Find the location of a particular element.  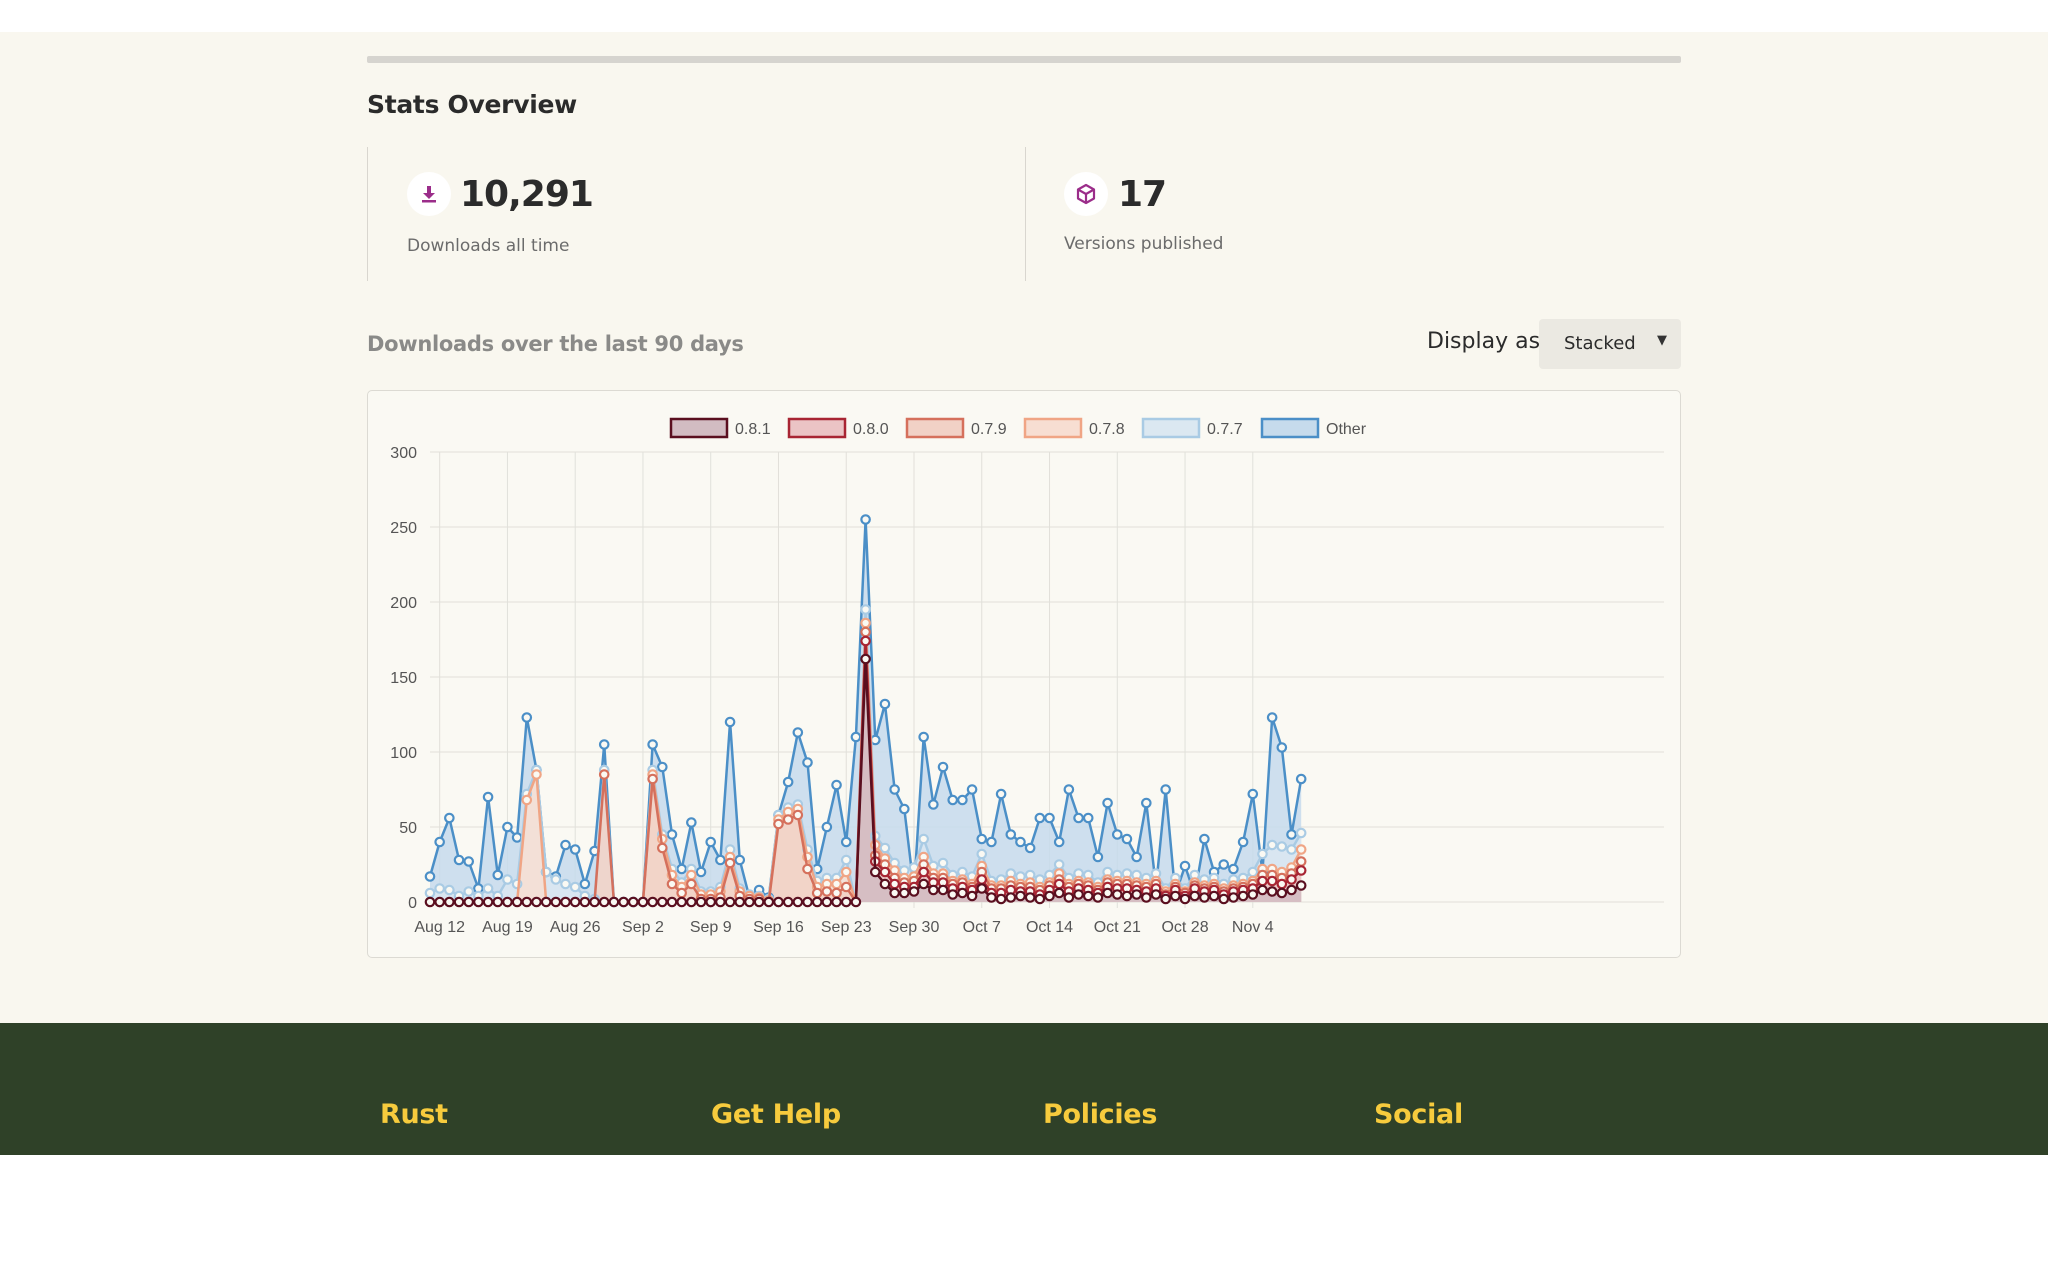

x-tick-label: Nov 4 is located at coordinates (1253, 927).